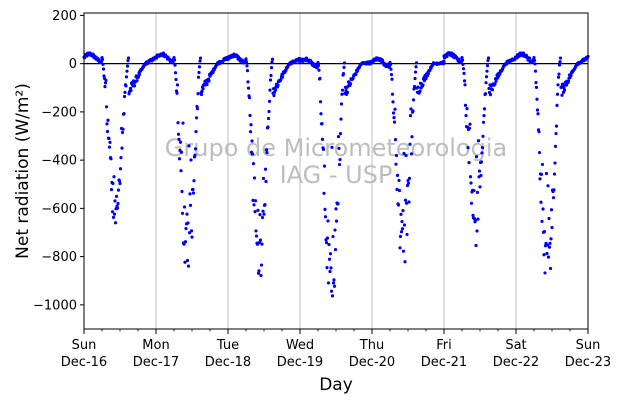  What do you see at coordinates (59, 209) in the screenshot?
I see `y-tick-label: −600` at bounding box center [59, 209].